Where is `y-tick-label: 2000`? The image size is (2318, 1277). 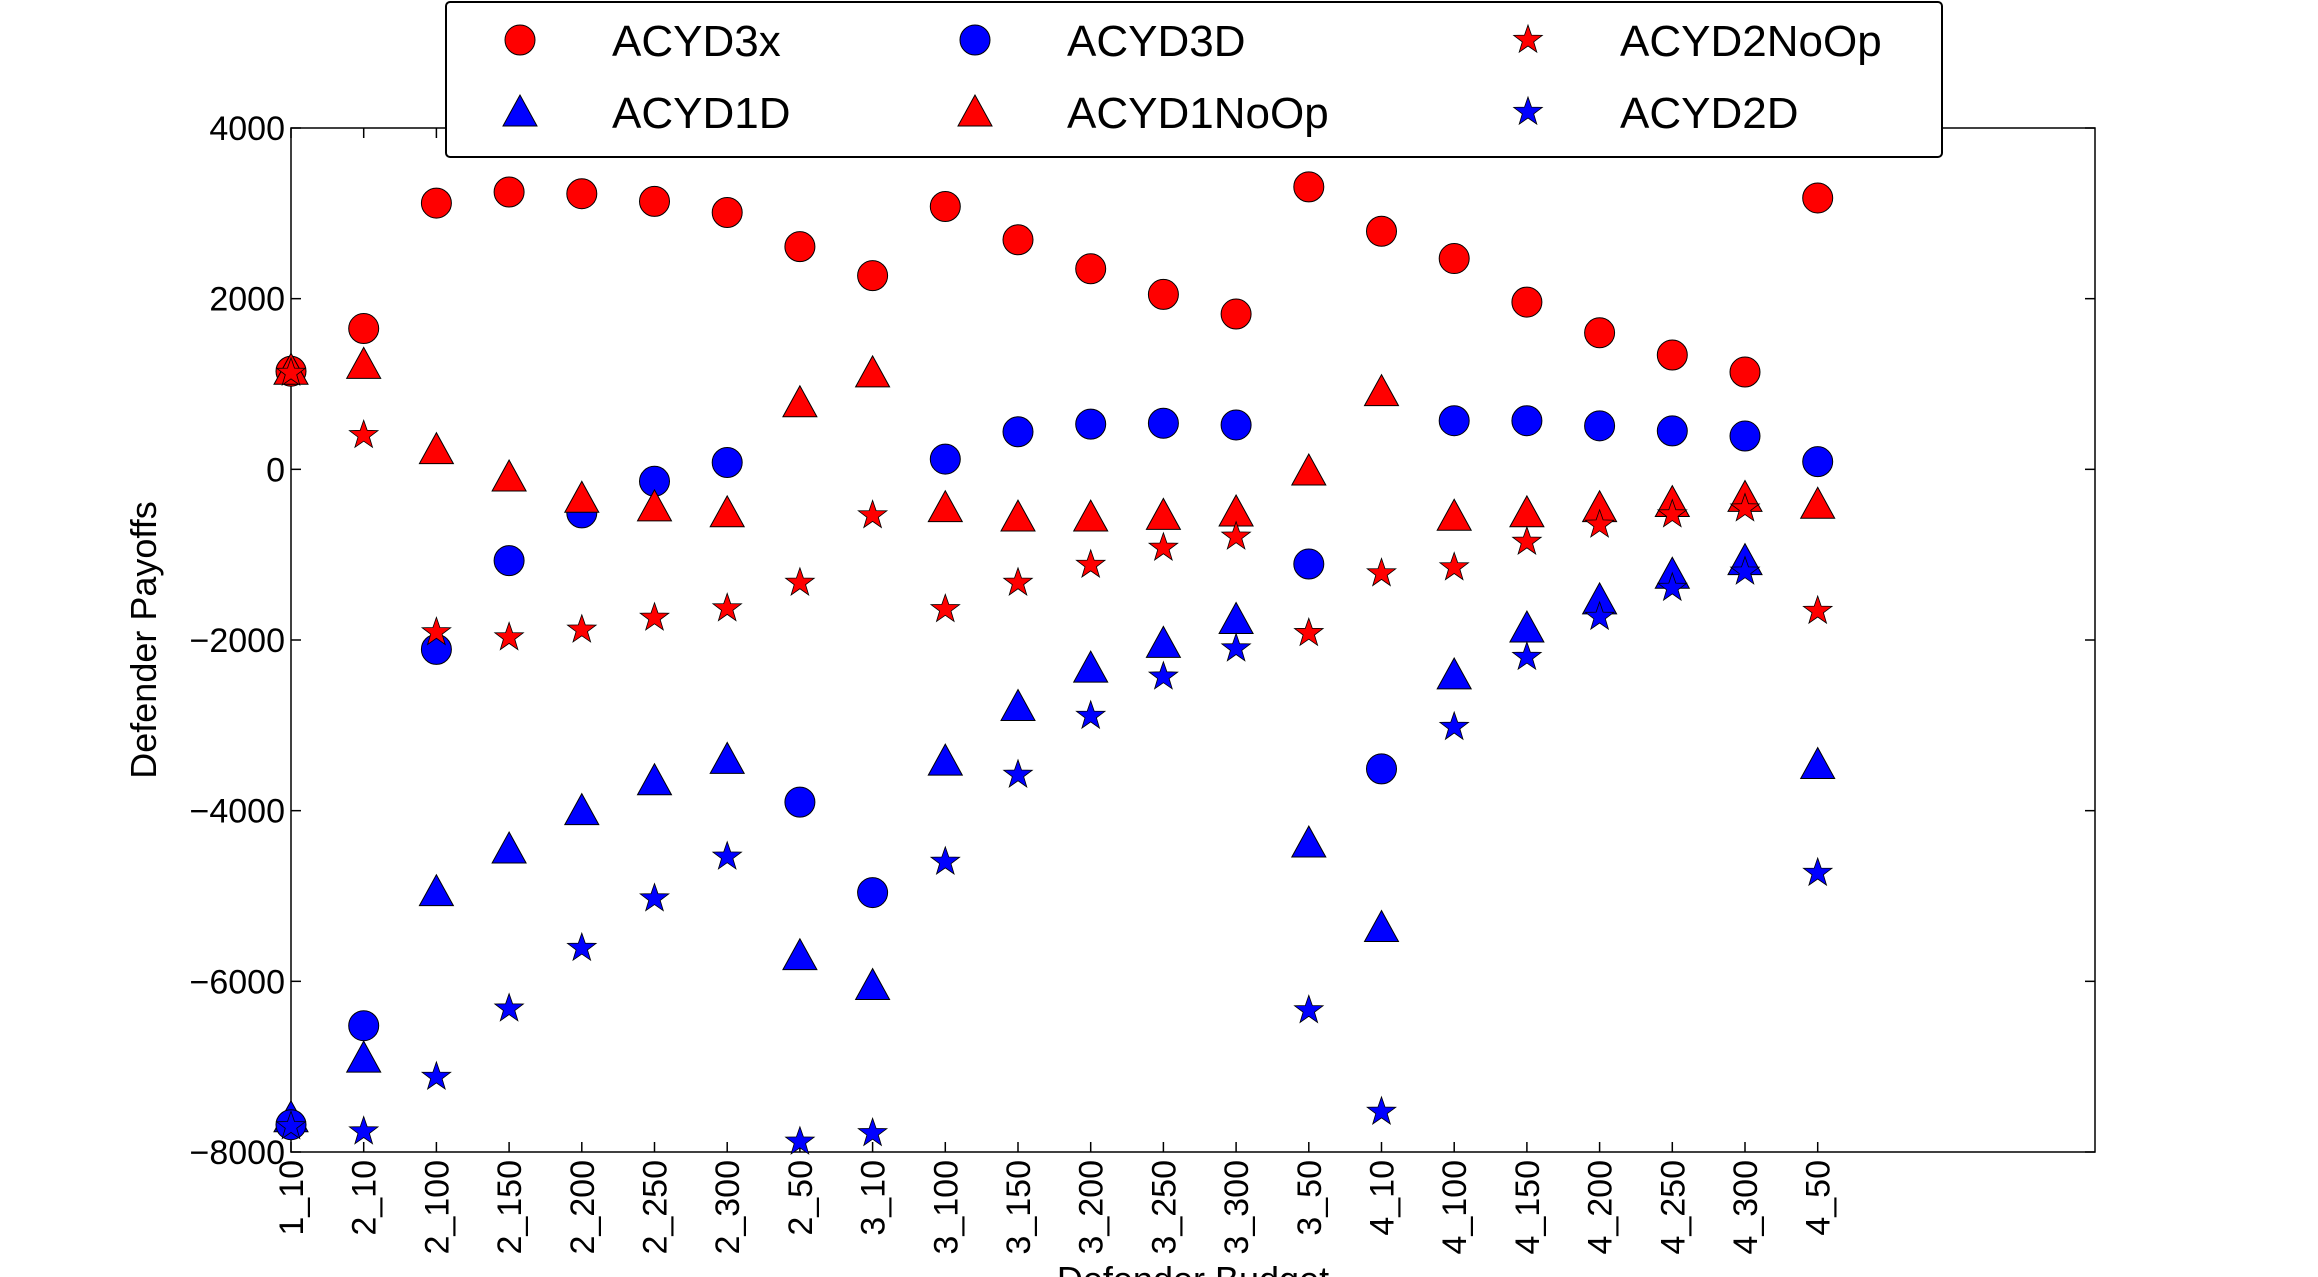 y-tick-label: 2000 is located at coordinates (247, 300).